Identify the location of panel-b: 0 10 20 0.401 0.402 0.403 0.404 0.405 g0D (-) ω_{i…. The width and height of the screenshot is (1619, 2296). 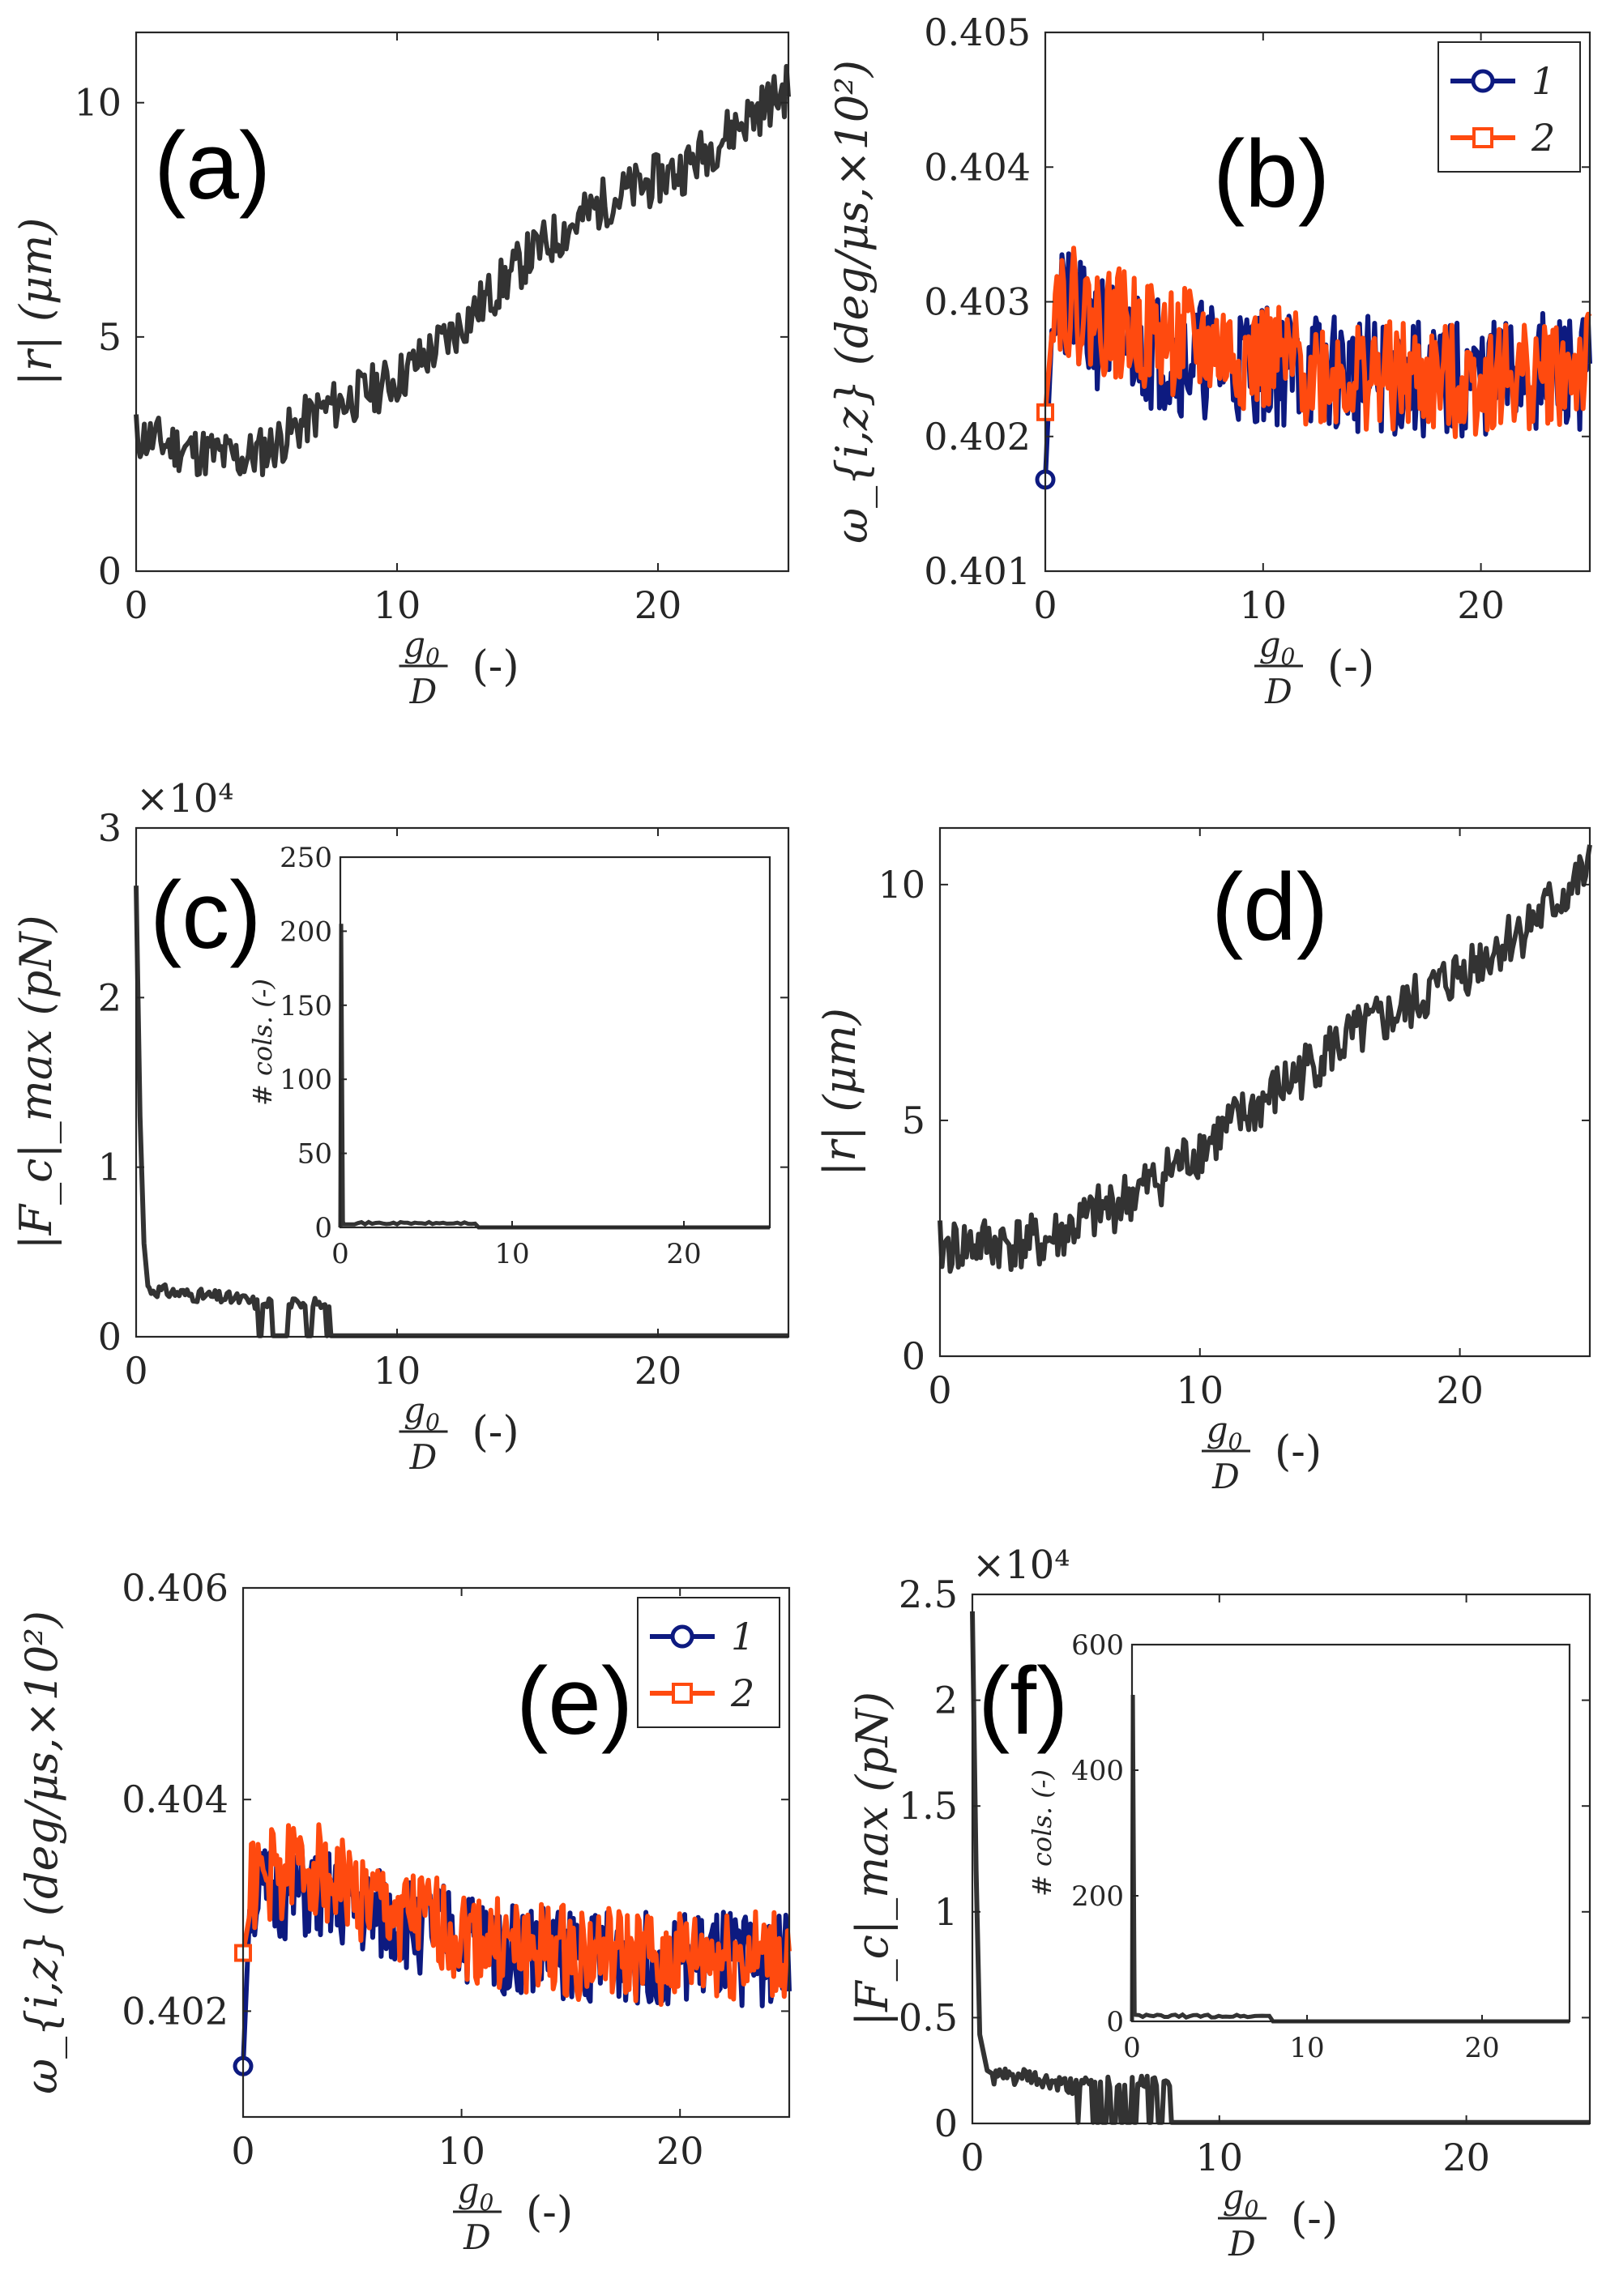
(1209, 361).